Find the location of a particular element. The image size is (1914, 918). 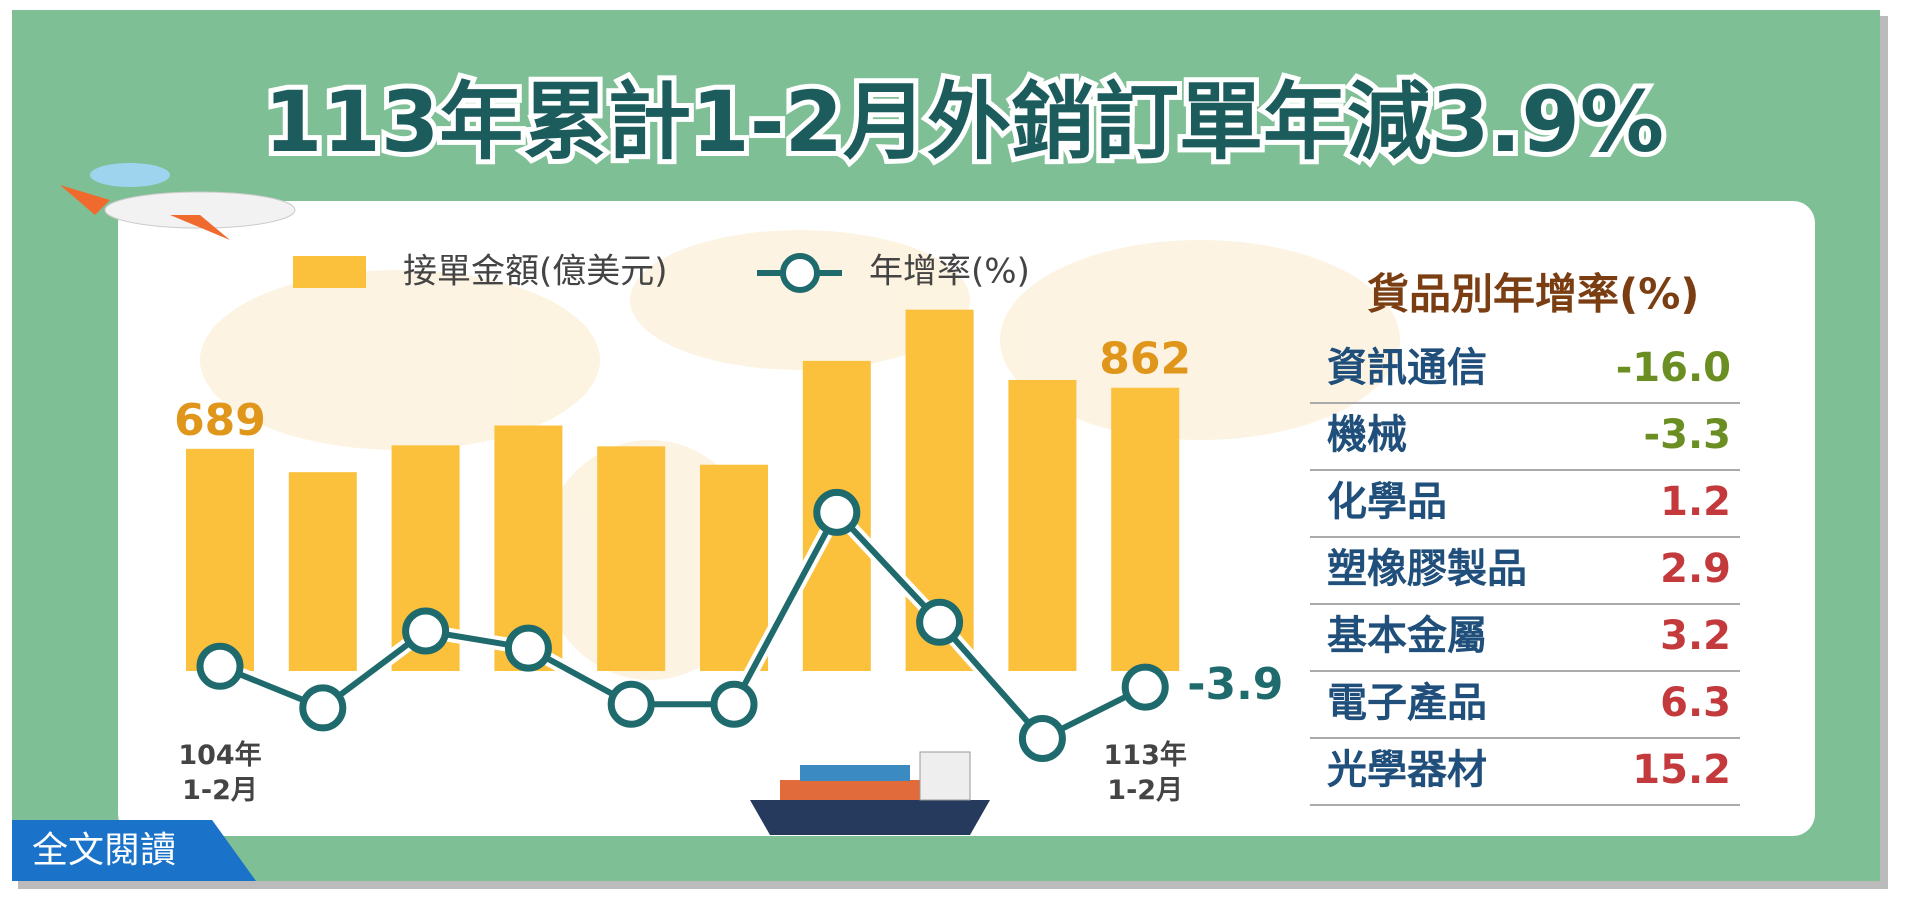

row-label: 機械 is located at coordinates (1367, 435).